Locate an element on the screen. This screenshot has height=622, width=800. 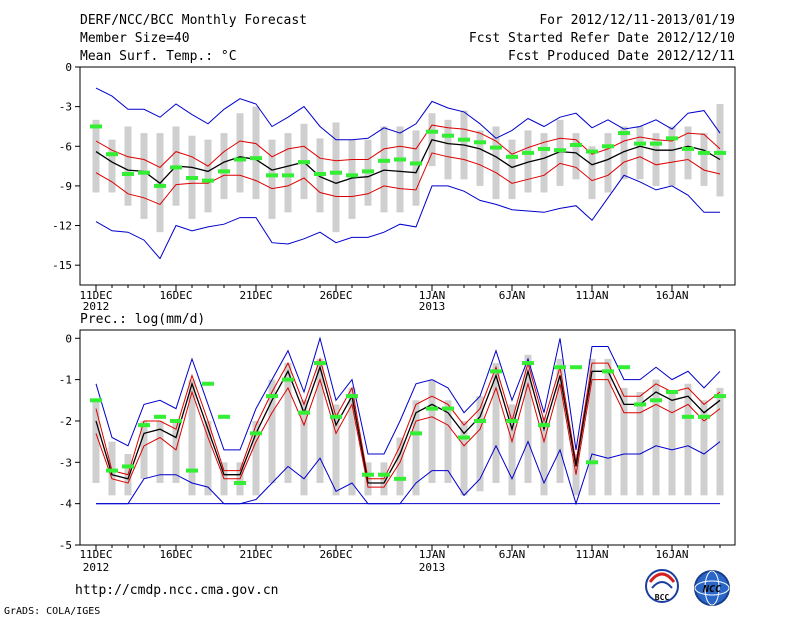
forecast-range: For 2012/12/11-2013/01/19 is located at coordinates (637, 20).